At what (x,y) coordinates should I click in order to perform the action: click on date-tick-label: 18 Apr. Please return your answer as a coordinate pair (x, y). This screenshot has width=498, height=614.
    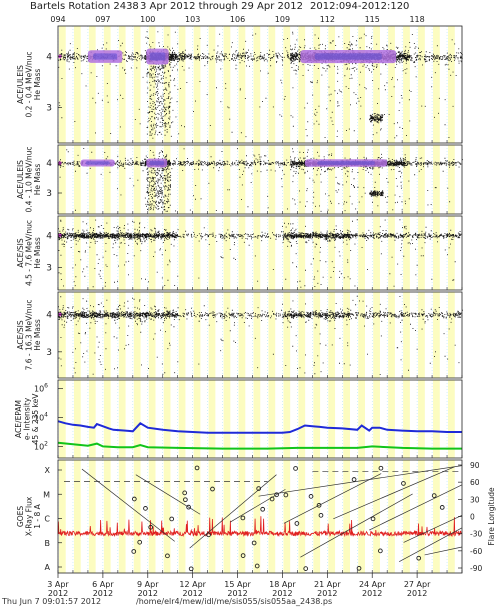
    Looking at the image, I should click on (282, 584).